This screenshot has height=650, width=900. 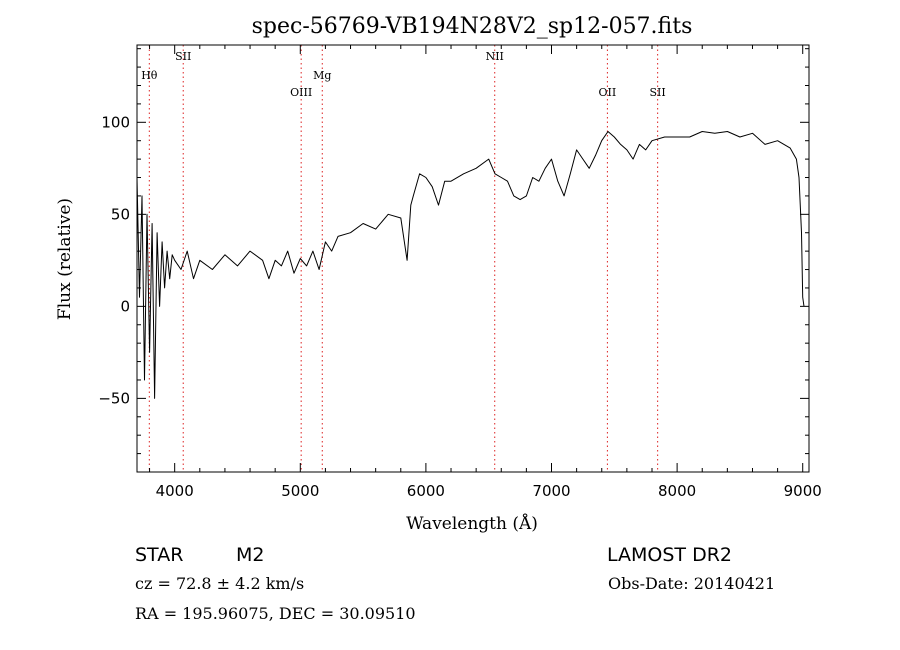 I want to click on coordinates: RA = 195.96075, DEC = 30.09510, so click(x=275, y=613).